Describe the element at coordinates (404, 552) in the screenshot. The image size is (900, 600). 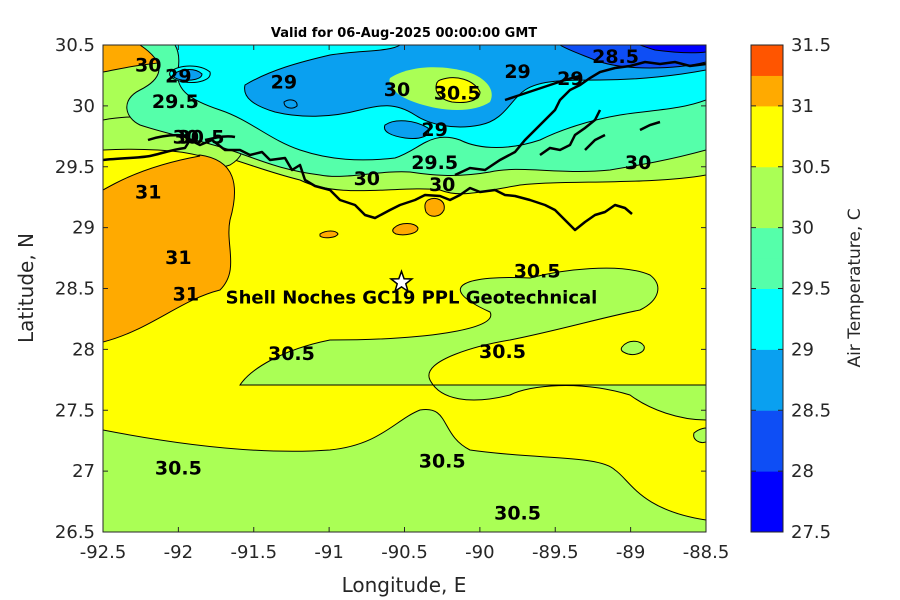
I see `x-tick-label: -90.5` at that location.